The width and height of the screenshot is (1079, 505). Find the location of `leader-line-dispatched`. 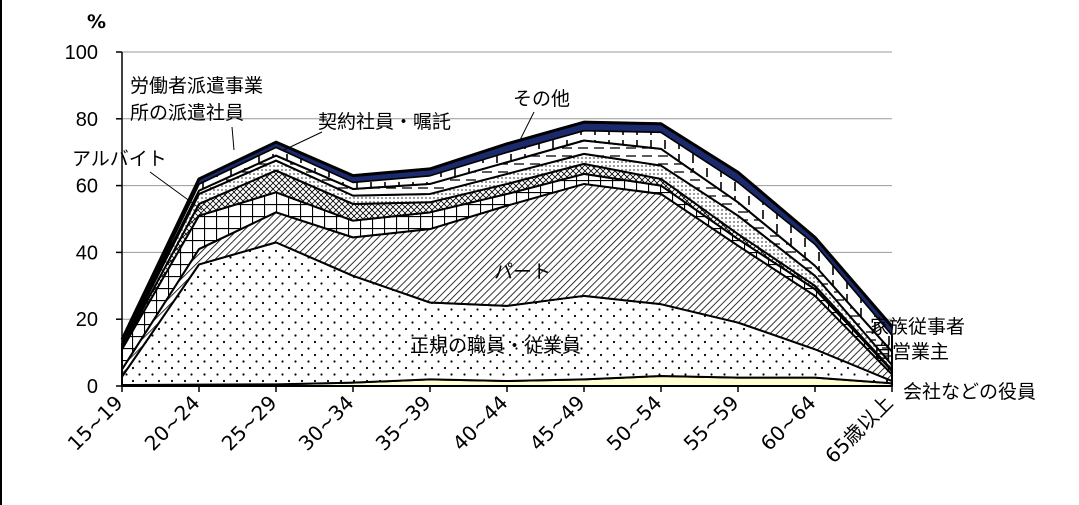

leader-line-dispatched is located at coordinates (233, 138).